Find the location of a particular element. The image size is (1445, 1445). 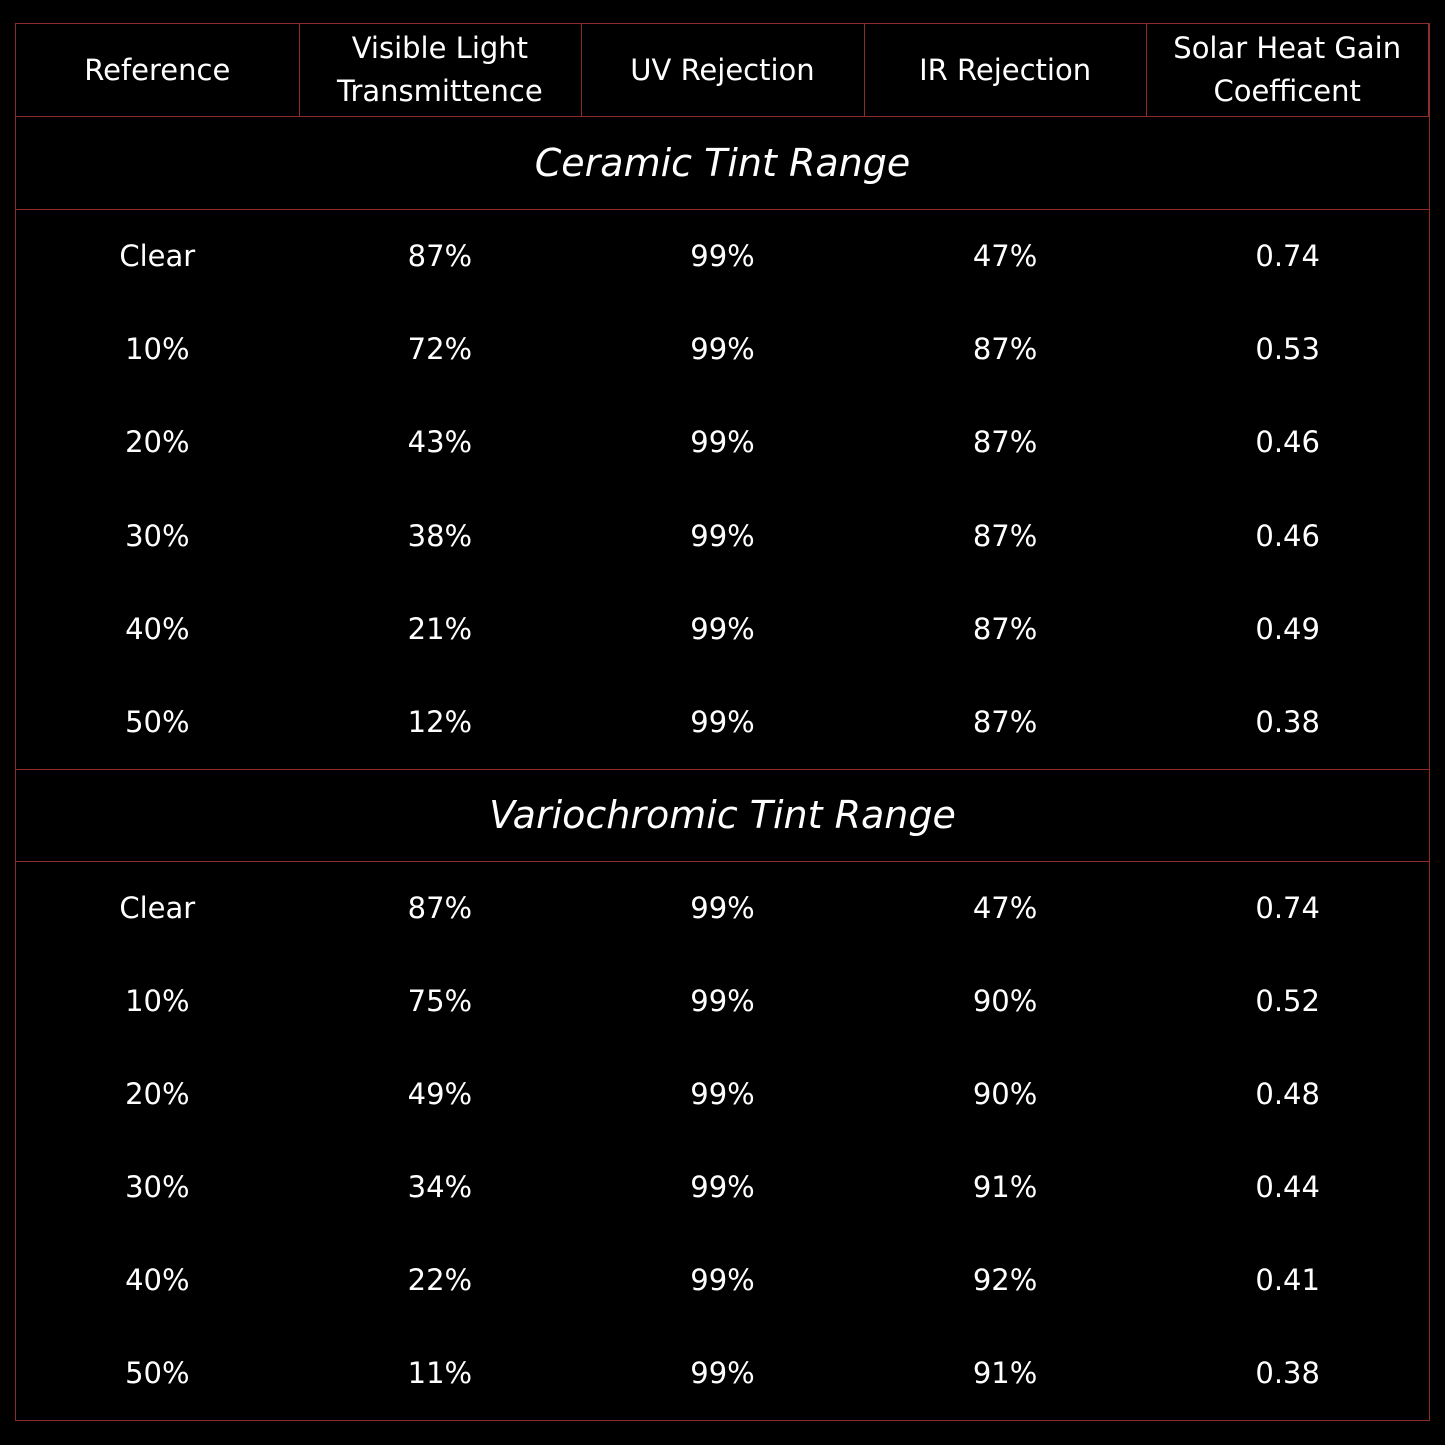

data-cell: 34% is located at coordinates (440, 1187).